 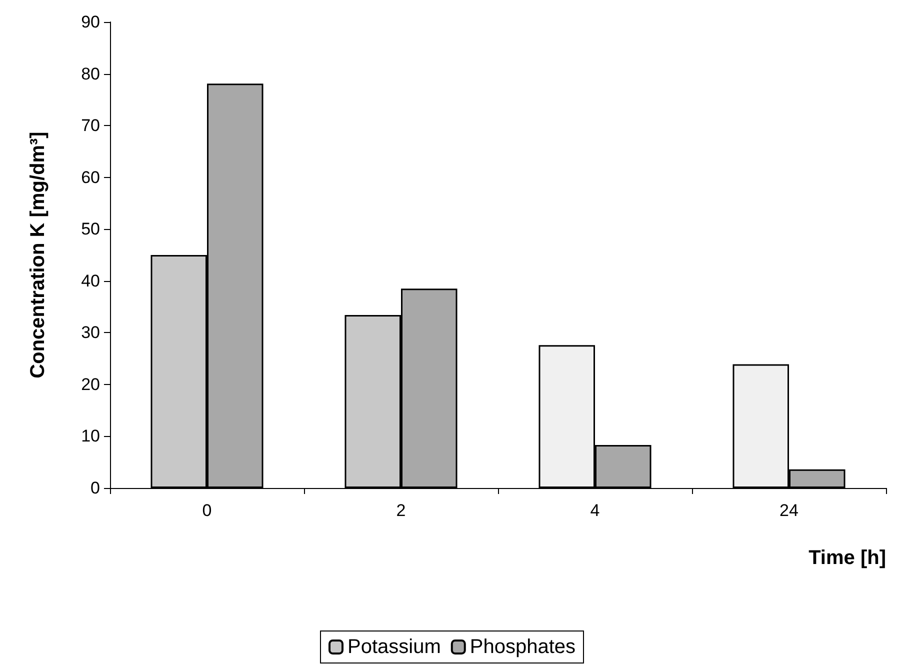 I want to click on x-axis-title: Time [h], so click(x=847, y=558).